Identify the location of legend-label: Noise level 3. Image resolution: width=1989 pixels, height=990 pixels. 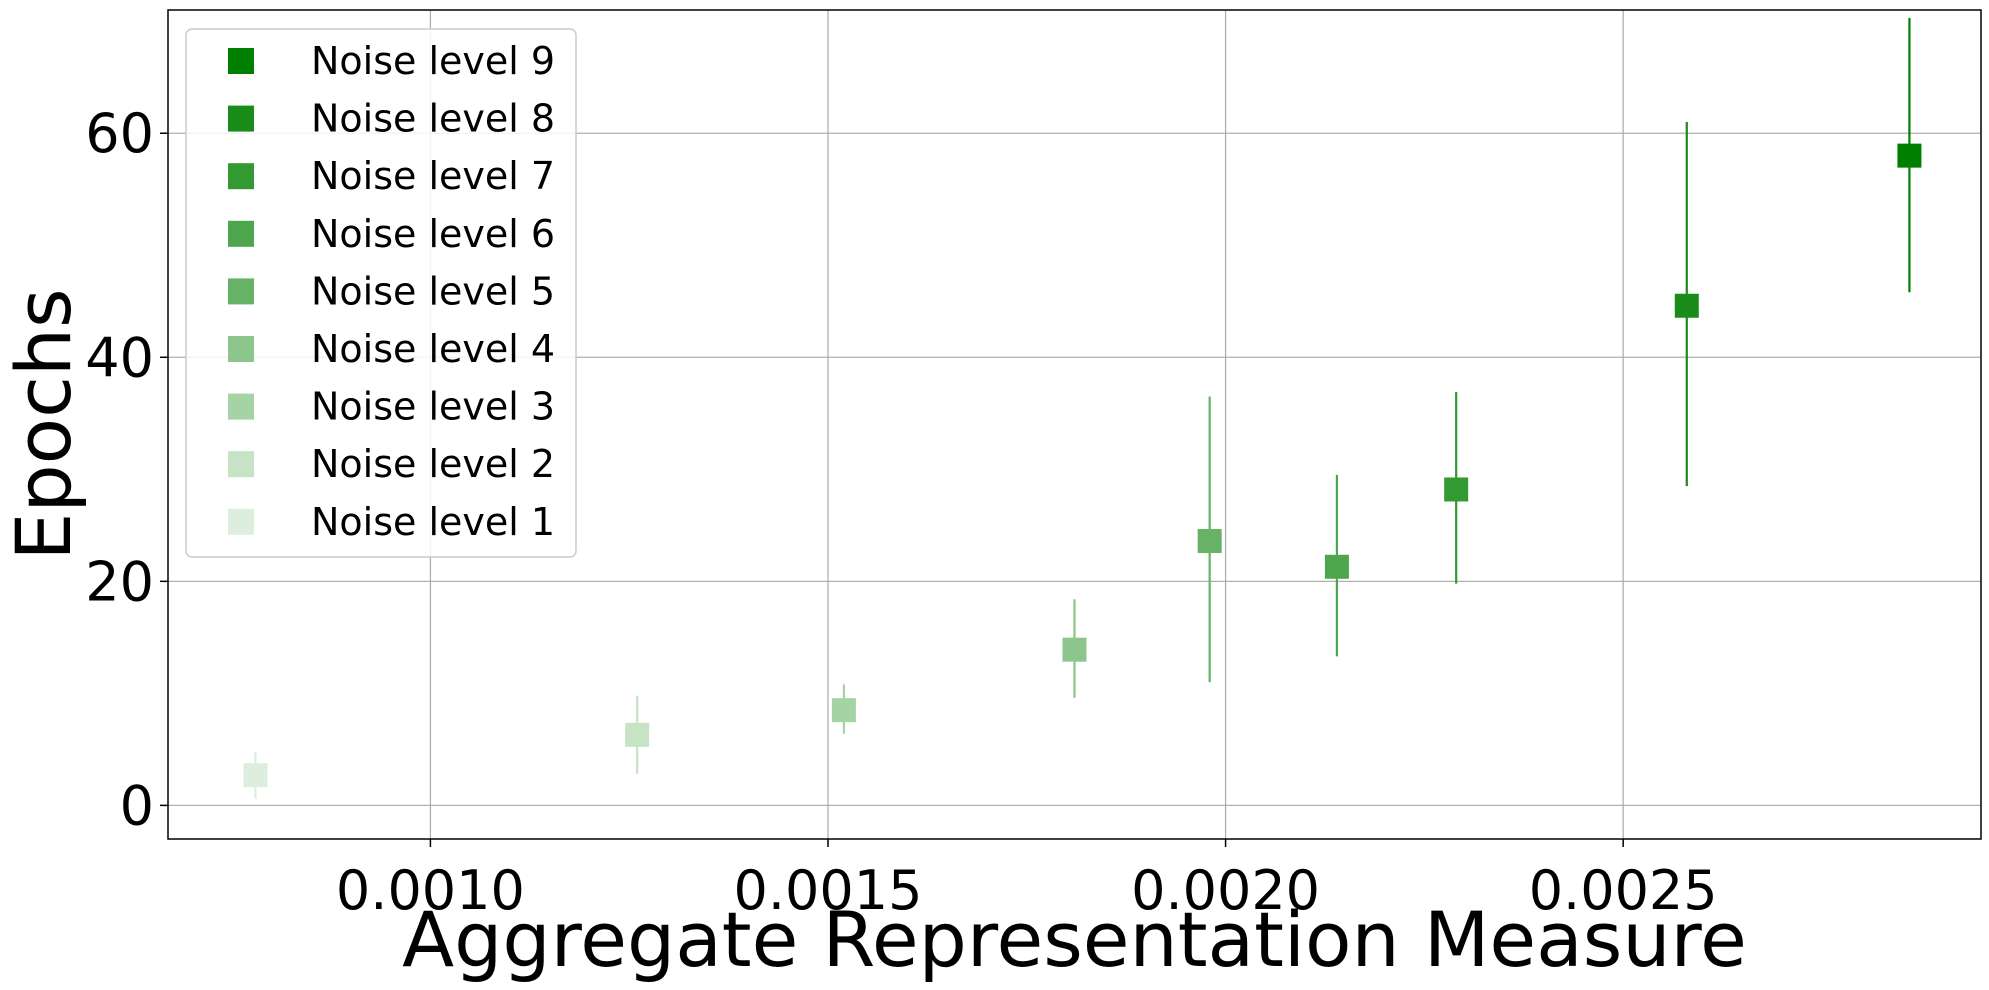
(433, 407).